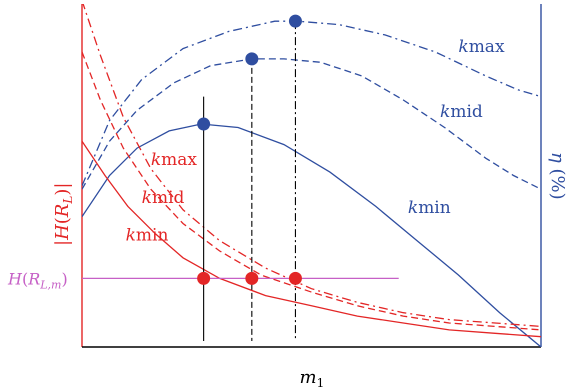 The height and width of the screenshot is (389, 569). What do you see at coordinates (557, 176) in the screenshot?
I see `right-y-axis-label: η (%)` at bounding box center [557, 176].